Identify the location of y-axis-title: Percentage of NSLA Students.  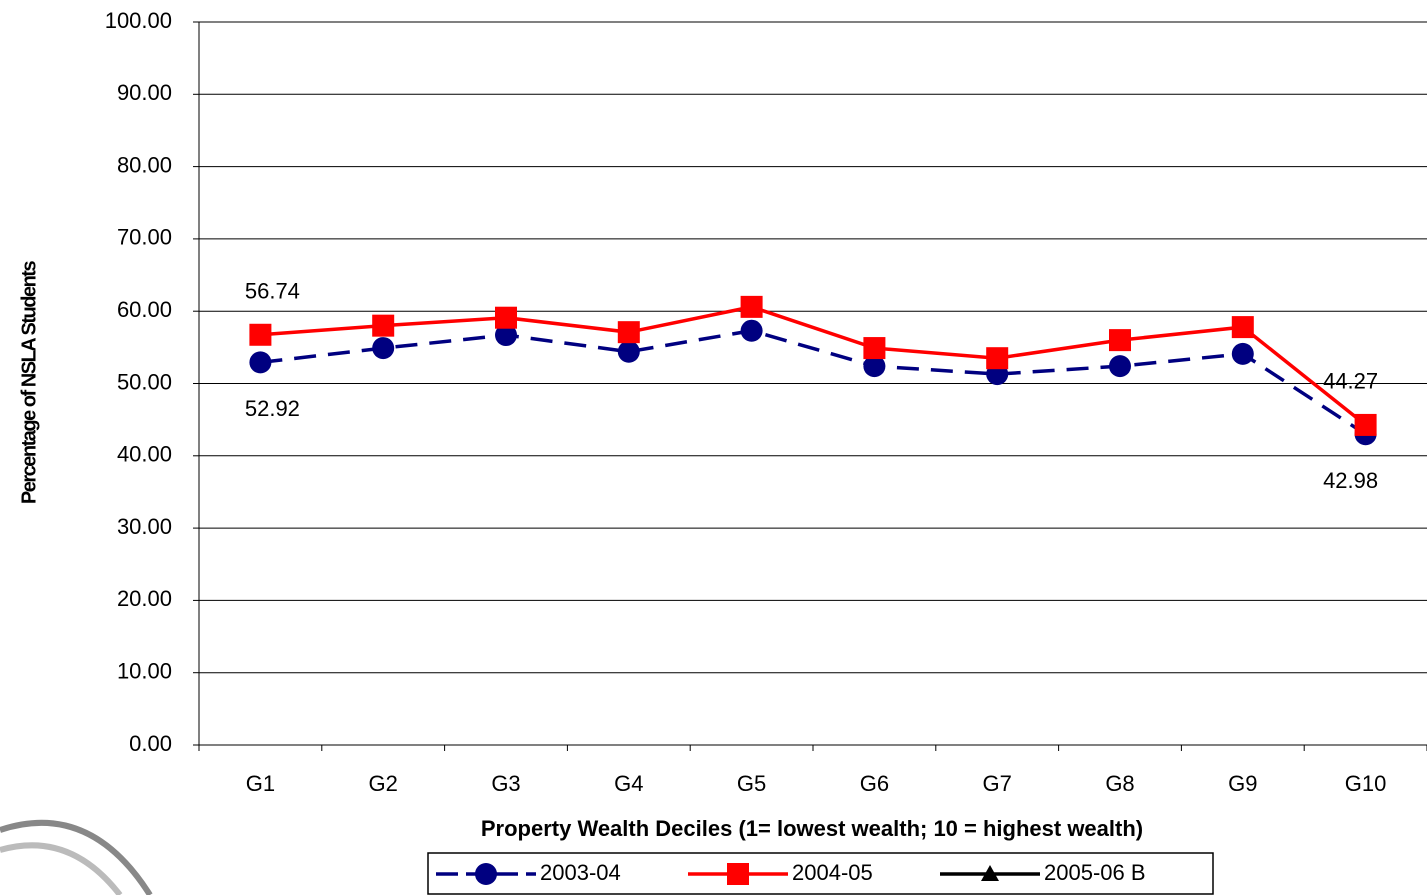
(29, 383).